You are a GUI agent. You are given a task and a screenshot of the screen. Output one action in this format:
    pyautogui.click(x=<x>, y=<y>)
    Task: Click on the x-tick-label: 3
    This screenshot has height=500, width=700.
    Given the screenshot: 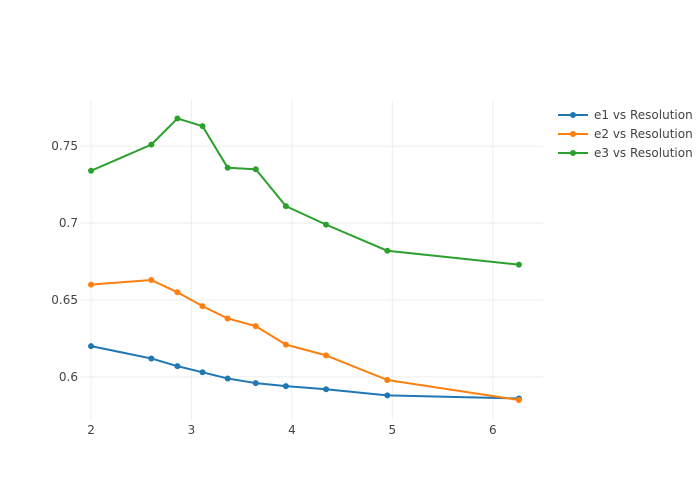 What is the action you would take?
    pyautogui.click(x=192, y=430)
    